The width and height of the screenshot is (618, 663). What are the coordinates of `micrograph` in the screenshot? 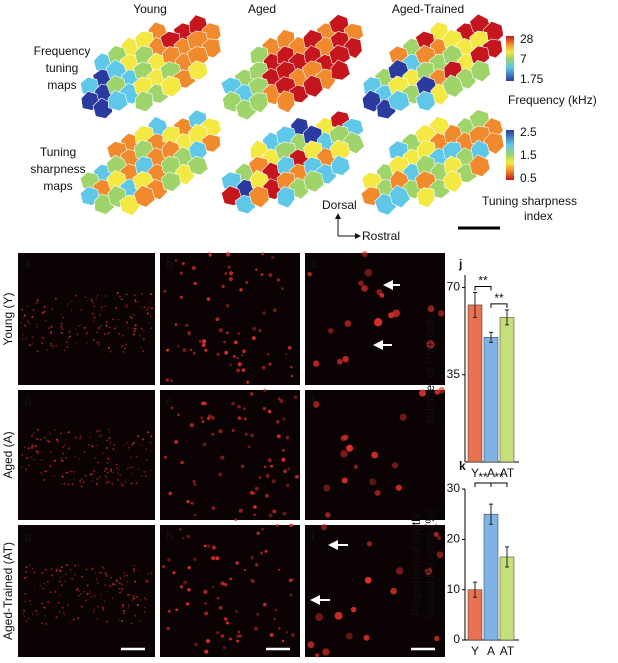 It's located at (86, 455).